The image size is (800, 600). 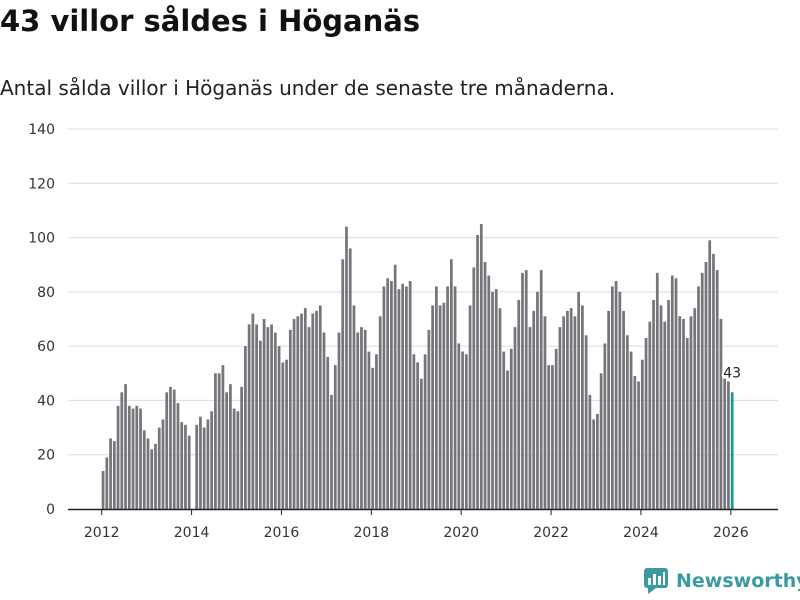 What do you see at coordinates (732, 450) in the screenshot?
I see `bar-highlight` at bounding box center [732, 450].